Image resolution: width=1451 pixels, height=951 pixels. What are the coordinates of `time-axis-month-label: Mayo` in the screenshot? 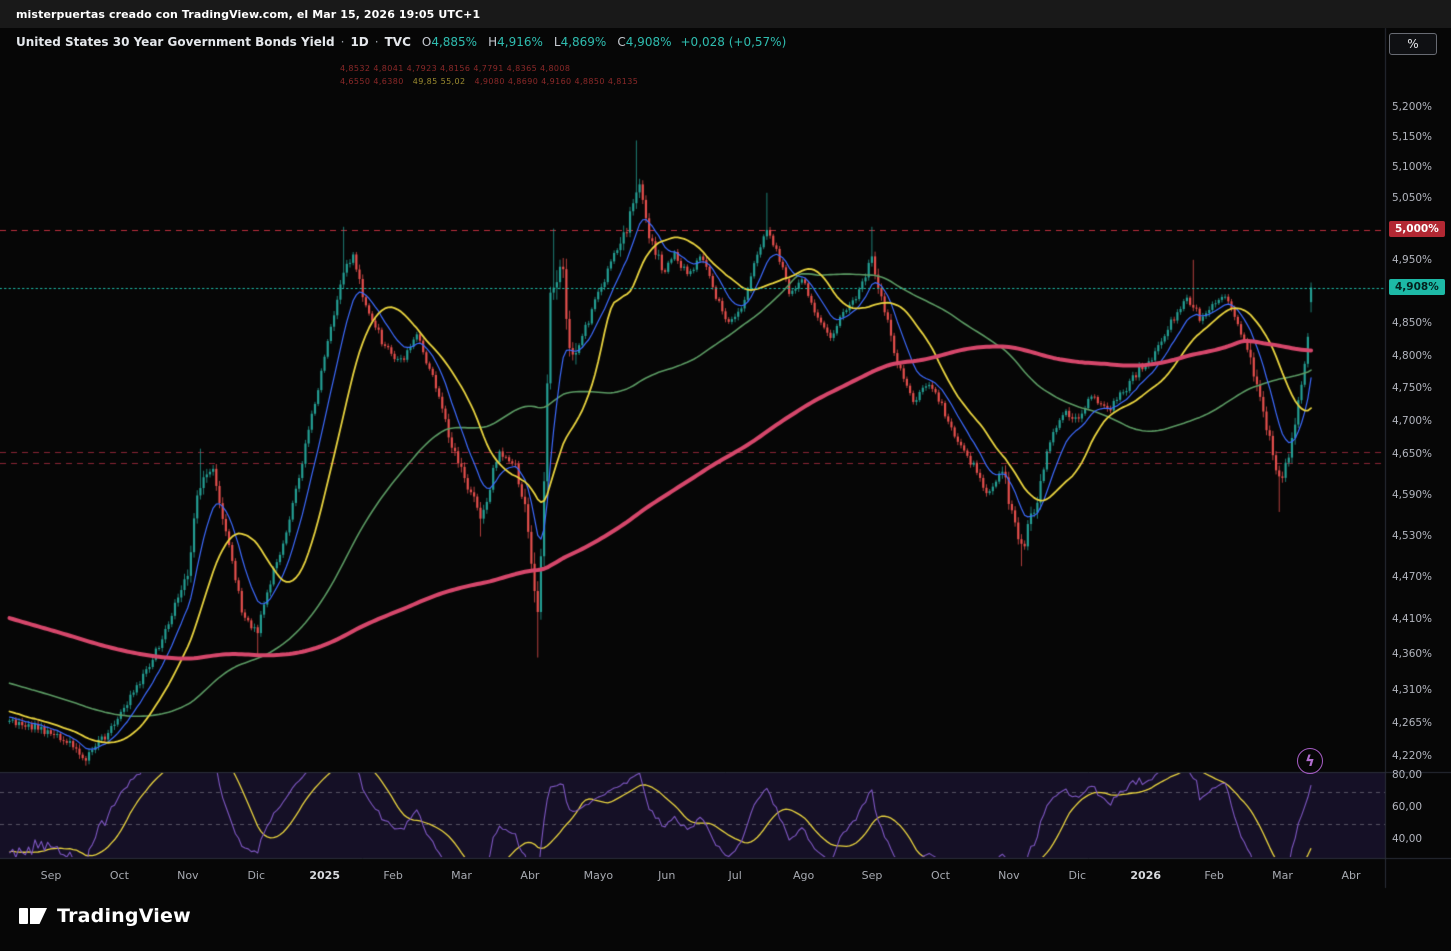 It's located at (598, 875).